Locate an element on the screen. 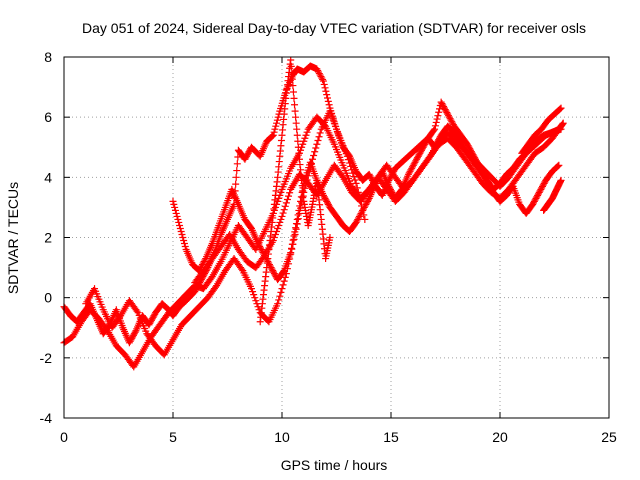 Image resolution: width=640 pixels, height=480 pixels. y-tick-label: 6 is located at coordinates (48, 117).